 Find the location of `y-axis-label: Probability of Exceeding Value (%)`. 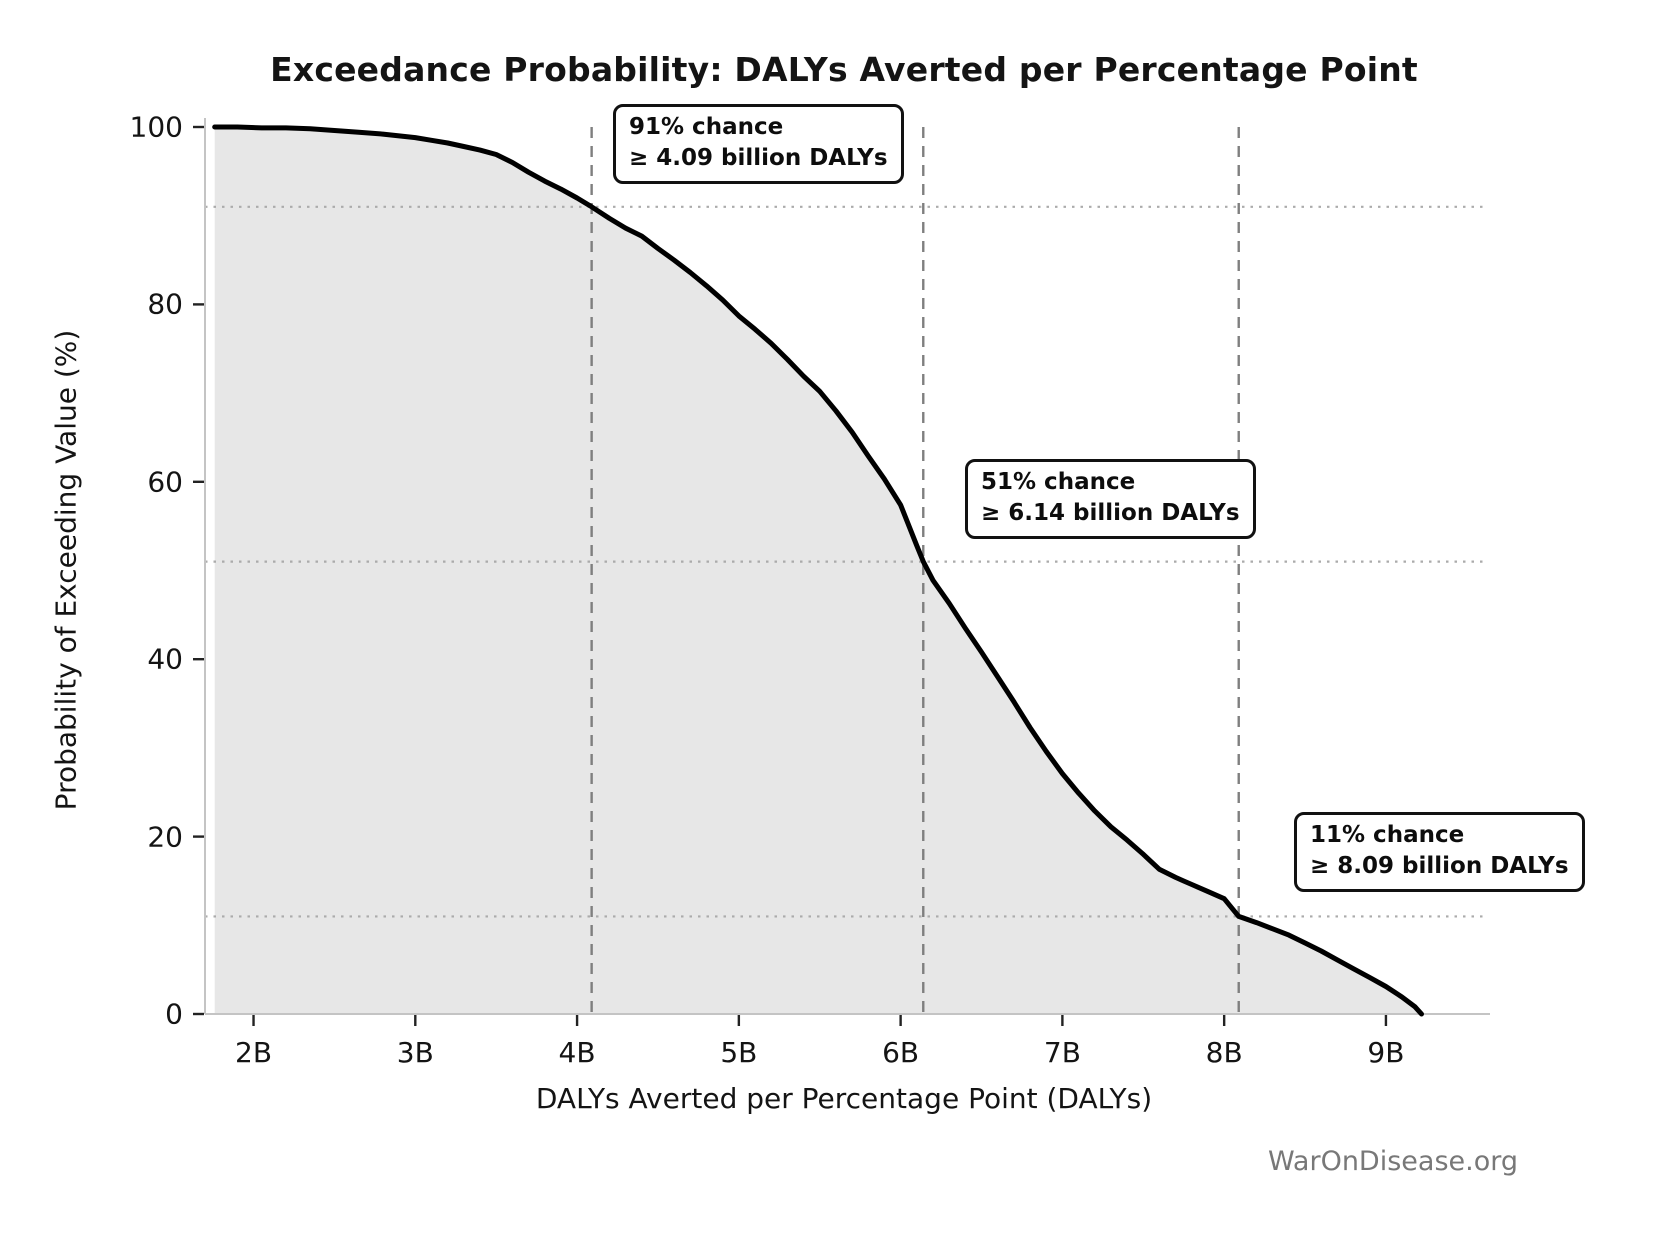

y-axis-label: Probability of Exceeding Value (%) is located at coordinates (66, 570).